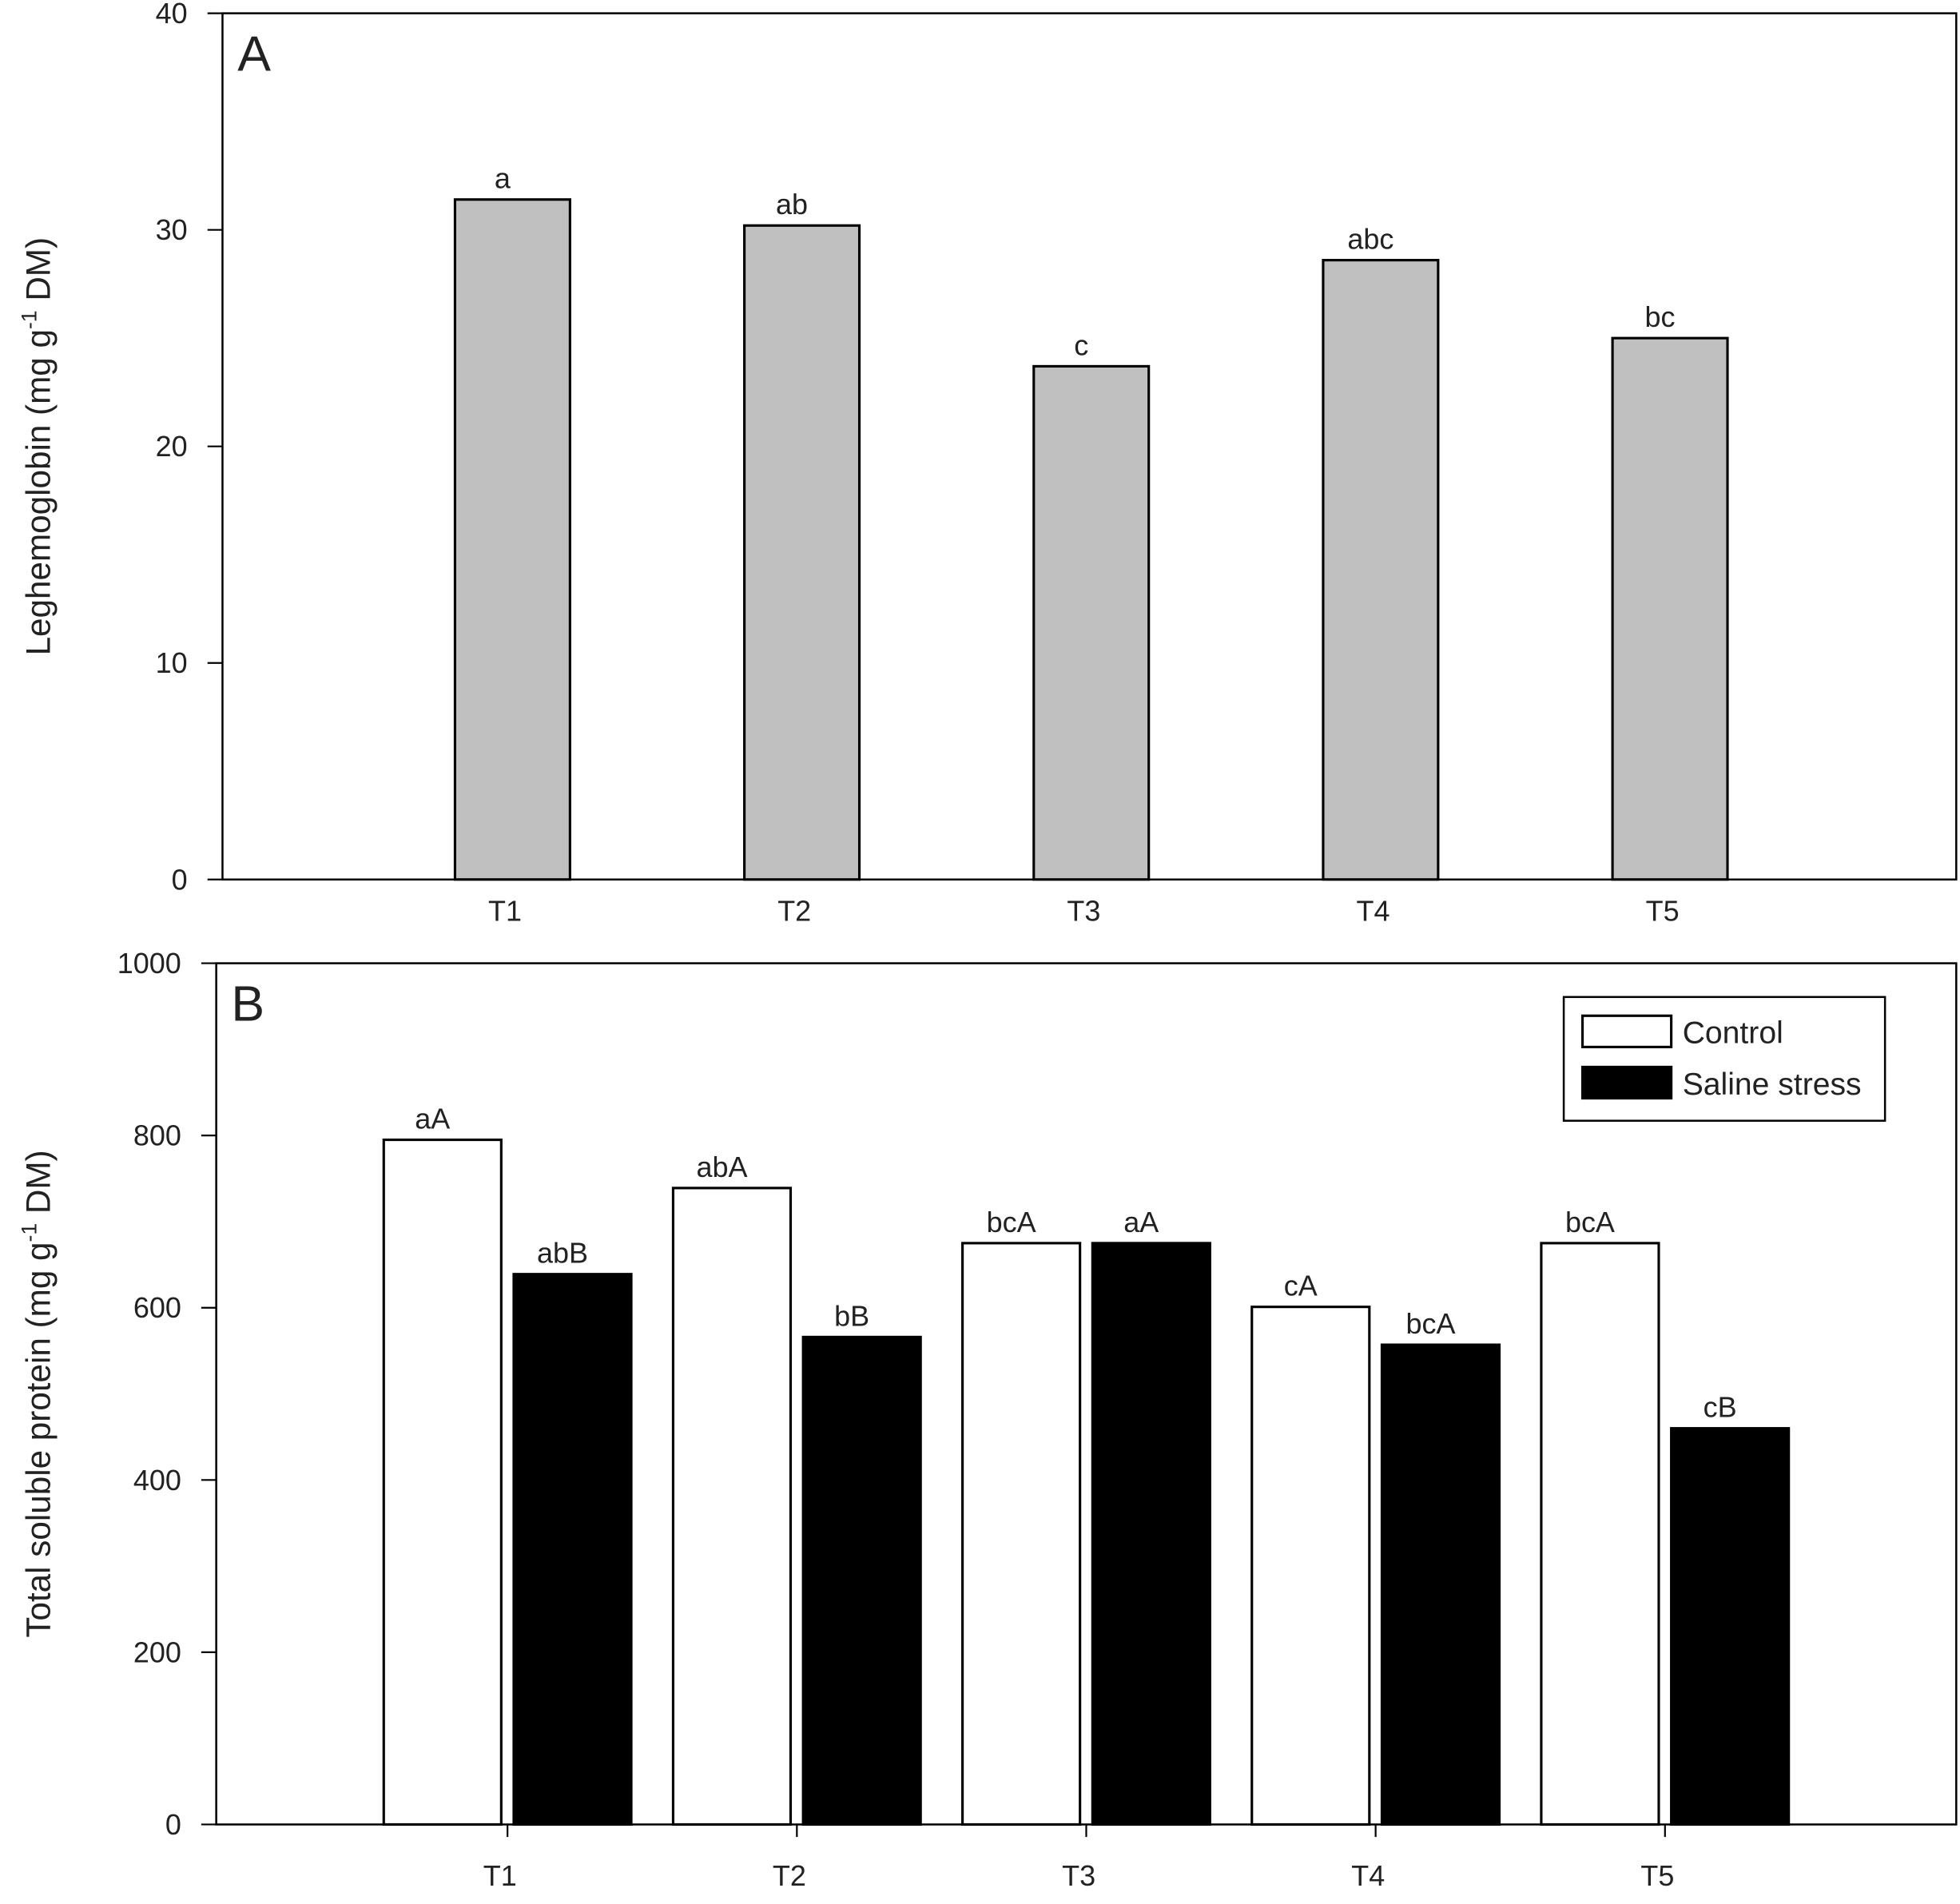  What do you see at coordinates (39, 1439) in the screenshot?
I see `y-axis-label-part: Total soluble protein (mg g` at bounding box center [39, 1439].